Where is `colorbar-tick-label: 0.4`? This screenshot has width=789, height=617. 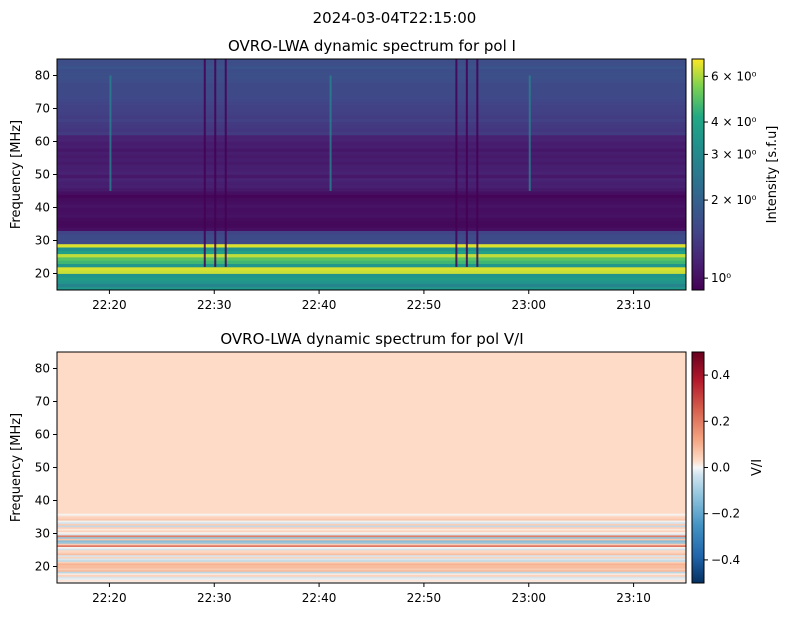
colorbar-tick-label: 0.4 is located at coordinates (720, 375).